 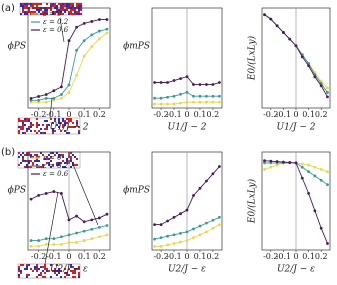 I want to click on x-tick-label: -0.1, so click(x=173, y=256).